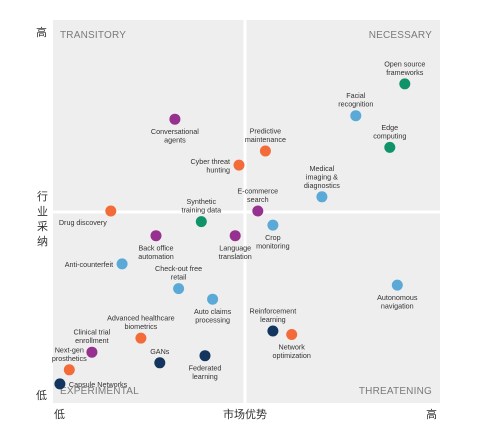 The width and height of the screenshot is (478, 447). Describe the element at coordinates (322, 185) in the screenshot. I see `data-point-label: diagnostics` at that location.